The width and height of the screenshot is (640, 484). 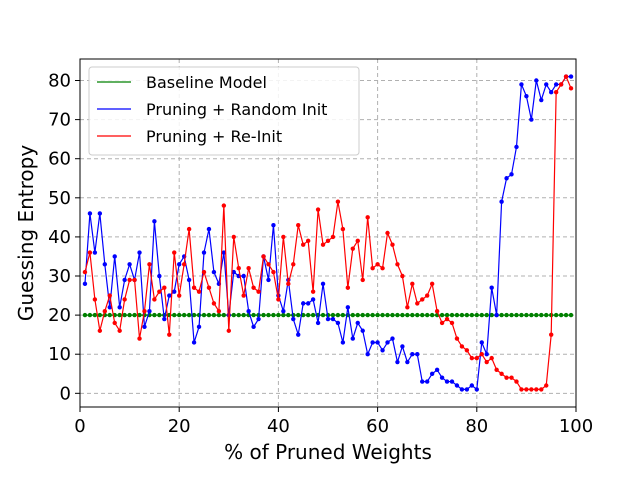 What do you see at coordinates (278, 426) in the screenshot?
I see `x-tick-label: 40` at bounding box center [278, 426].